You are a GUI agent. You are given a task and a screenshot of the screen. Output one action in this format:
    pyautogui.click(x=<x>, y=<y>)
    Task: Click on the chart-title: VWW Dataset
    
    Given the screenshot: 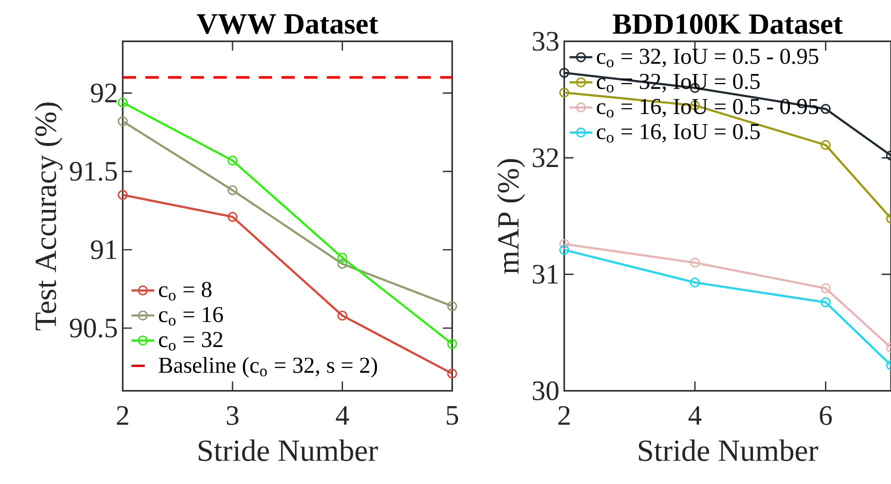 What is the action you would take?
    pyautogui.click(x=287, y=24)
    